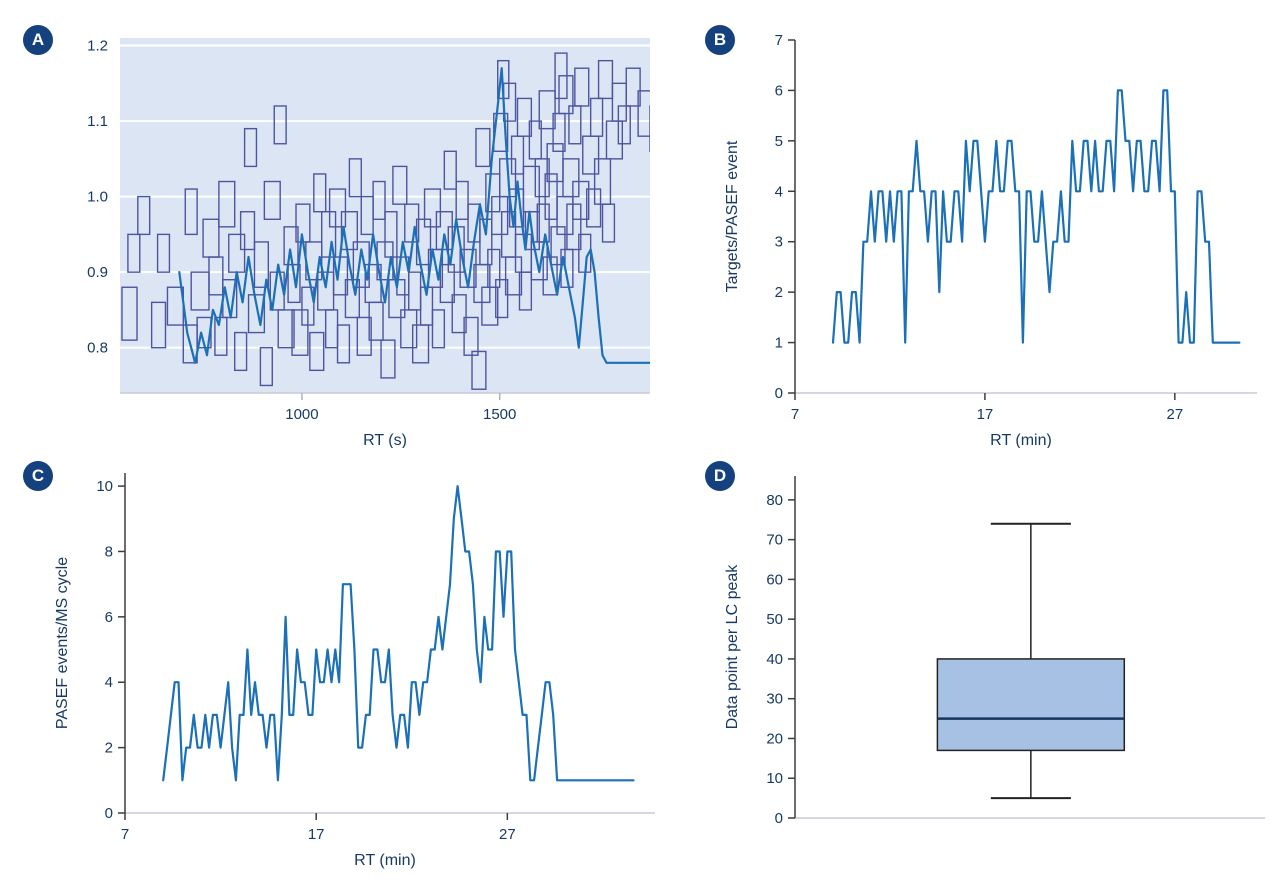 The image size is (1280, 892). I want to click on panel-b-badge: B, so click(720, 40).